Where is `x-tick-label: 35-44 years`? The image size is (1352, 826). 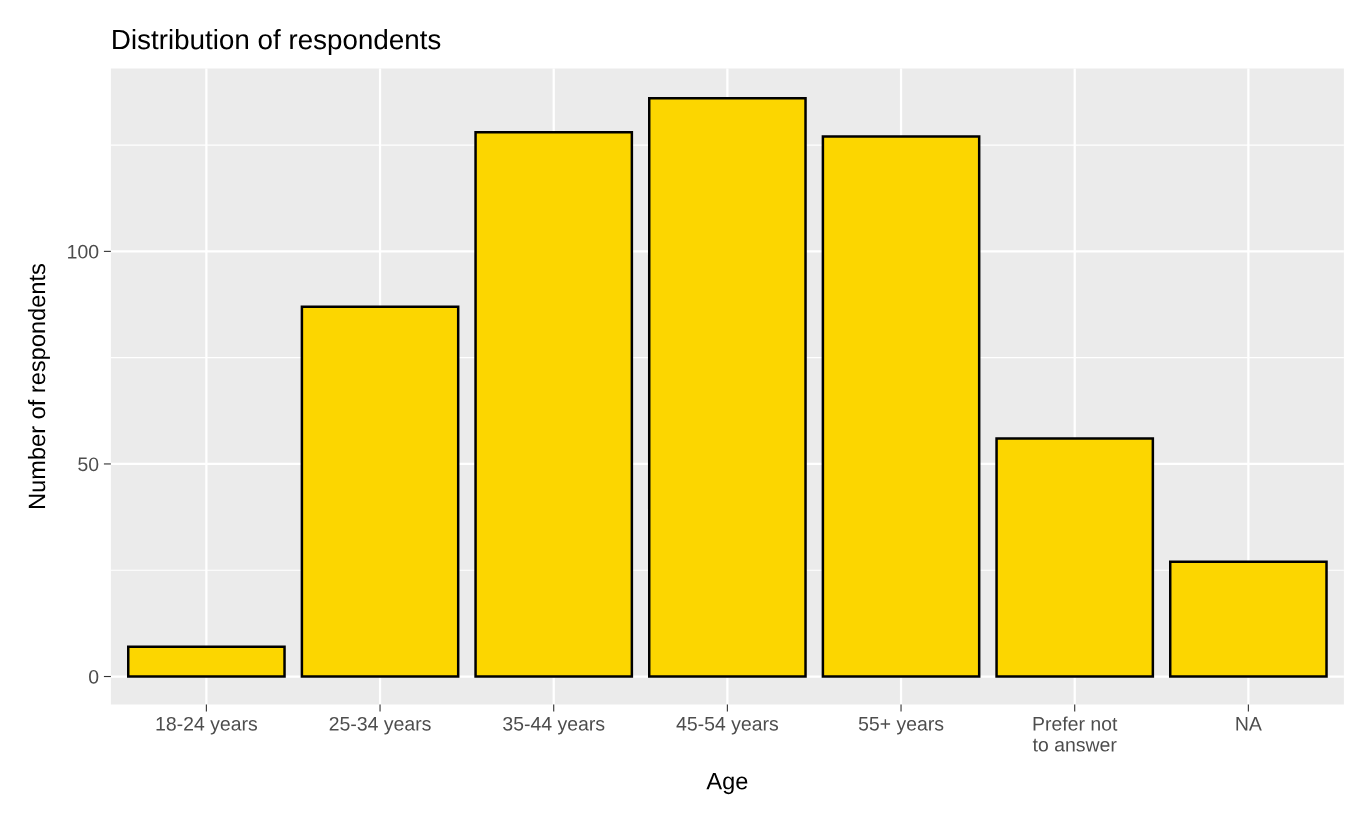 x-tick-label: 35-44 years is located at coordinates (554, 725).